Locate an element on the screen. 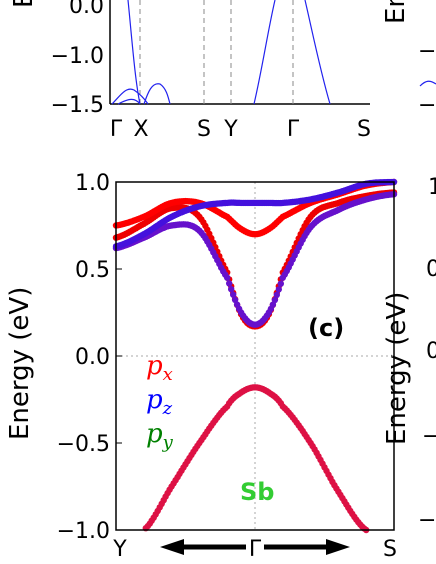 The image size is (436, 564). right-partial-ytick-2: 0 is located at coordinates (431, 351).